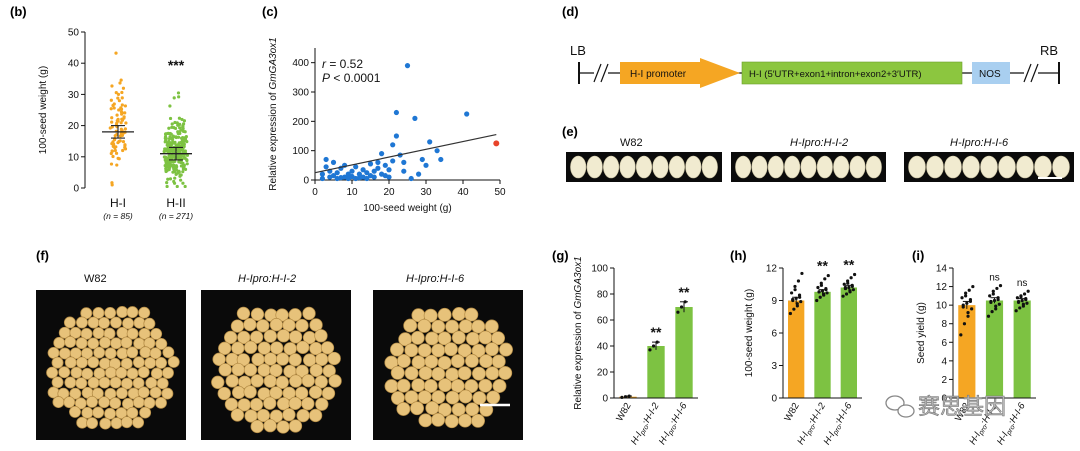 The height and width of the screenshot is (451, 1080). What do you see at coordinates (74, 33) in the screenshot?
I see `b-ytick-label: 50` at bounding box center [74, 33].